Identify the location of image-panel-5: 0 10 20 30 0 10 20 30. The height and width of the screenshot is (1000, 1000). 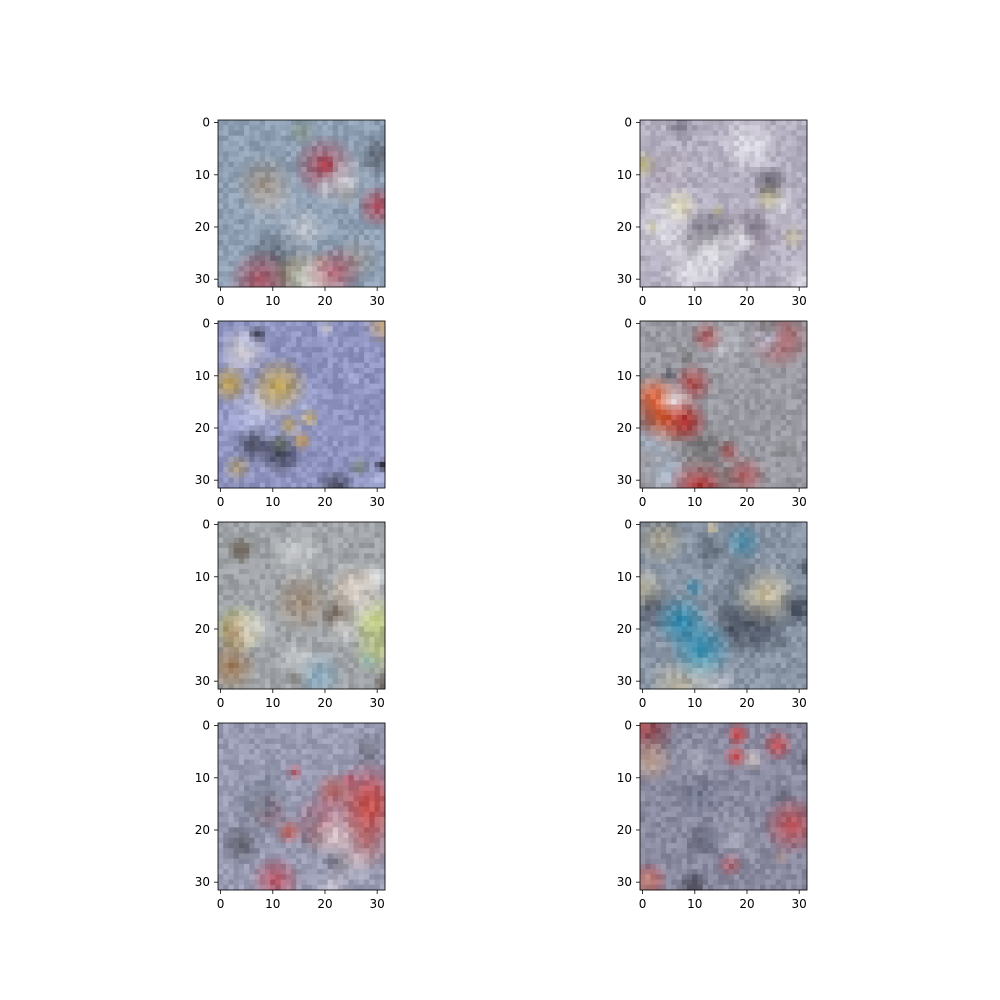
(290, 614).